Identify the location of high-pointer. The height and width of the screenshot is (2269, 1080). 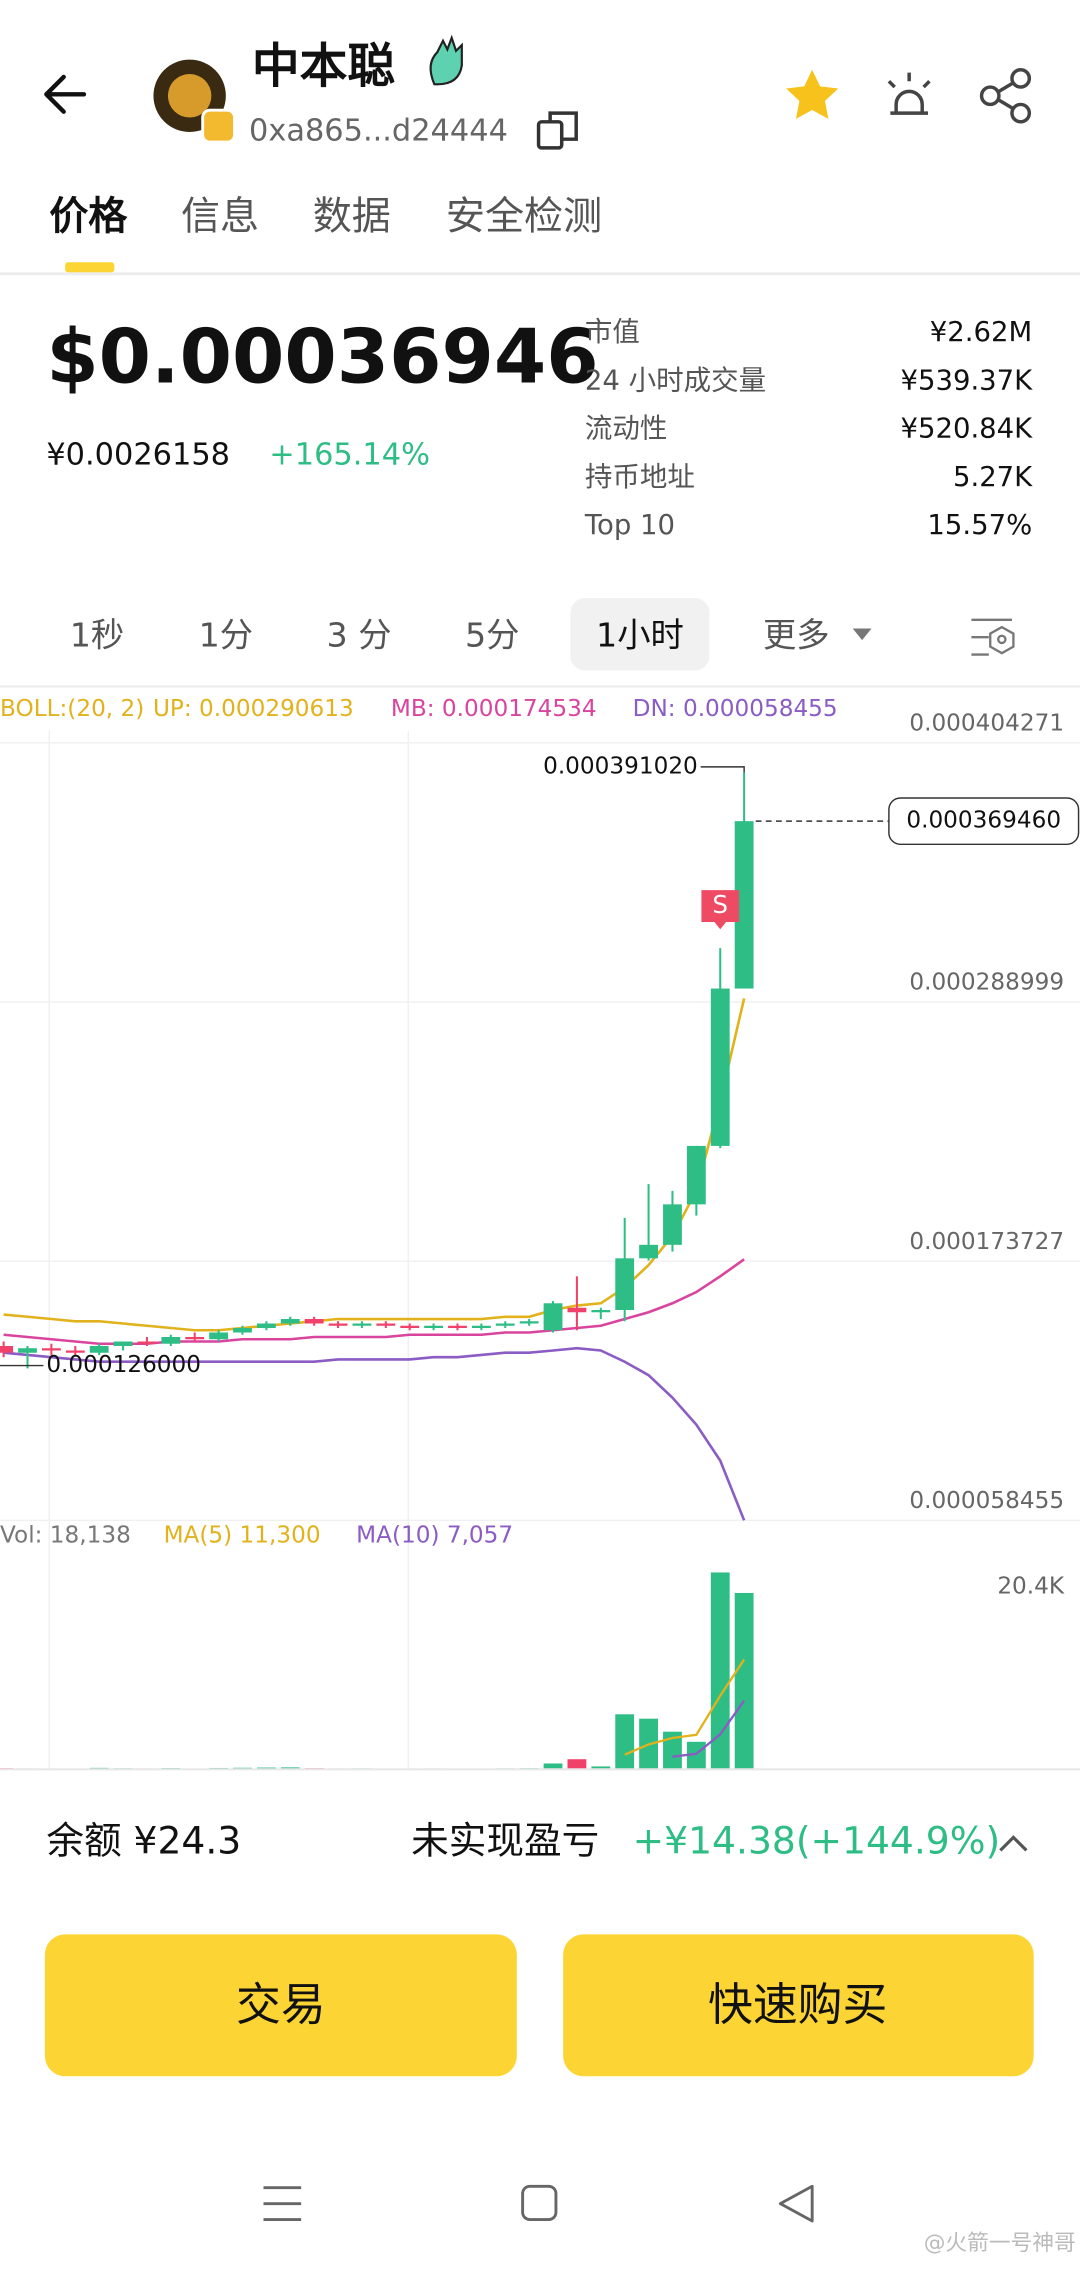
(722, 769).